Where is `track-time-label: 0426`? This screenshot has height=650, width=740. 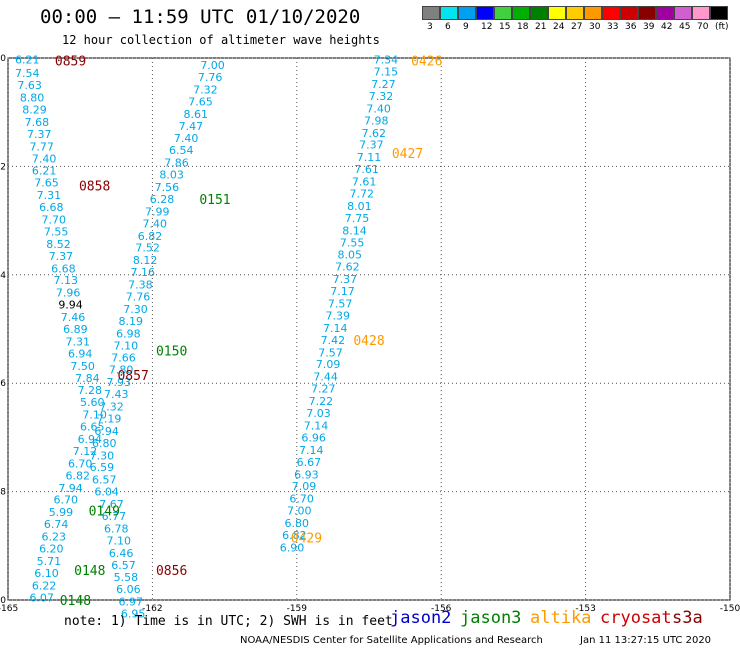
track-time-label: 0426 is located at coordinates (426, 62).